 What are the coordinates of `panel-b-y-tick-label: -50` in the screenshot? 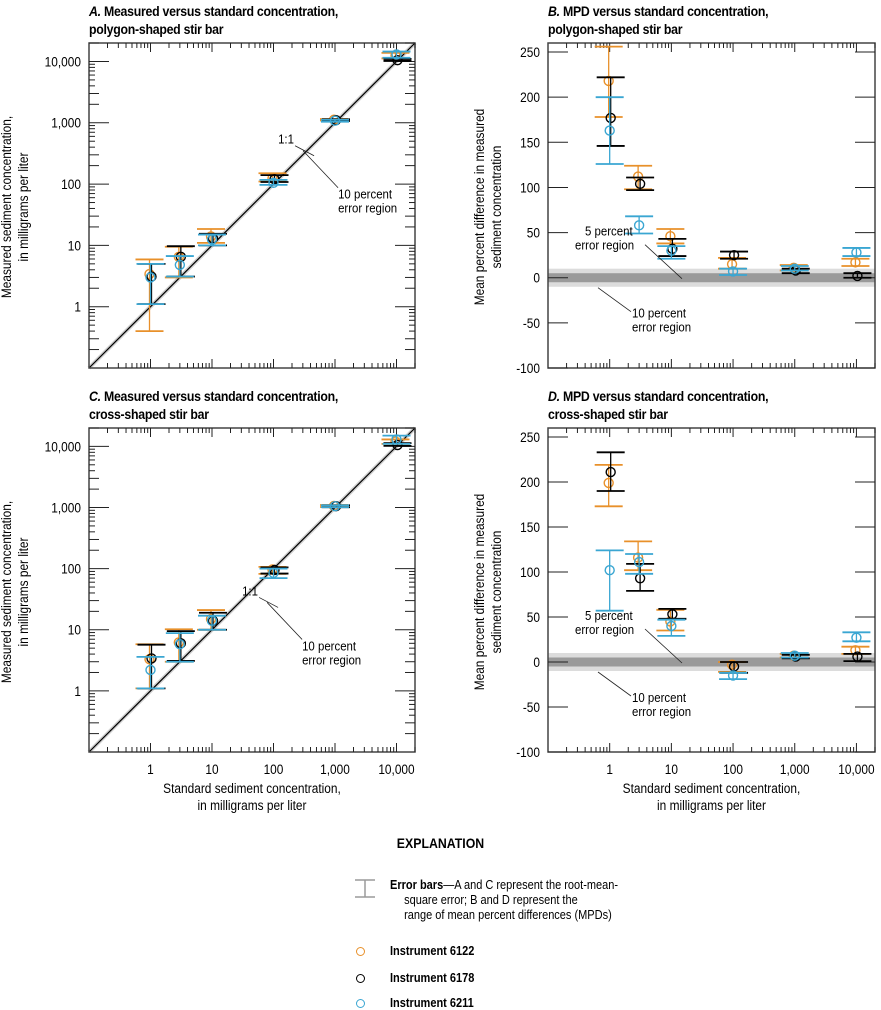 It's located at (531, 323).